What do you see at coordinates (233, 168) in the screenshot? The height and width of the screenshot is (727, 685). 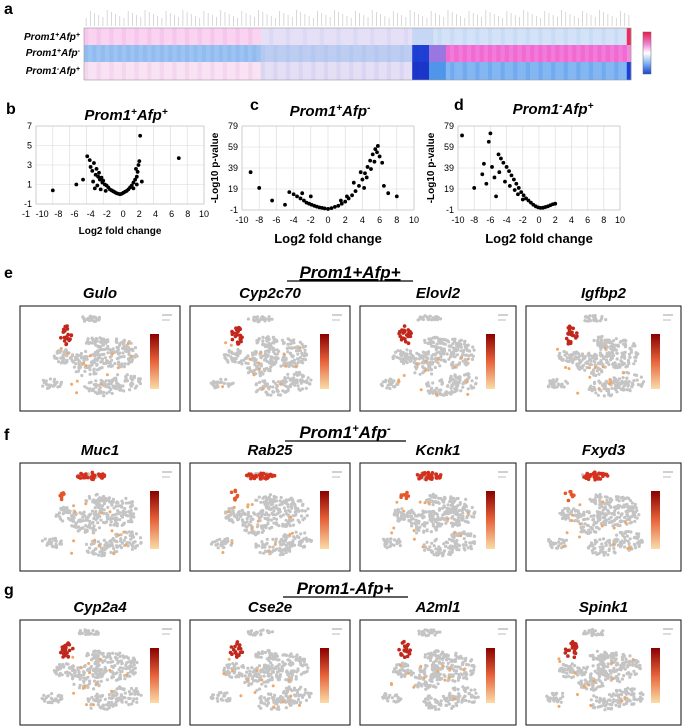 I see `y-tick-label: 39` at bounding box center [233, 168].